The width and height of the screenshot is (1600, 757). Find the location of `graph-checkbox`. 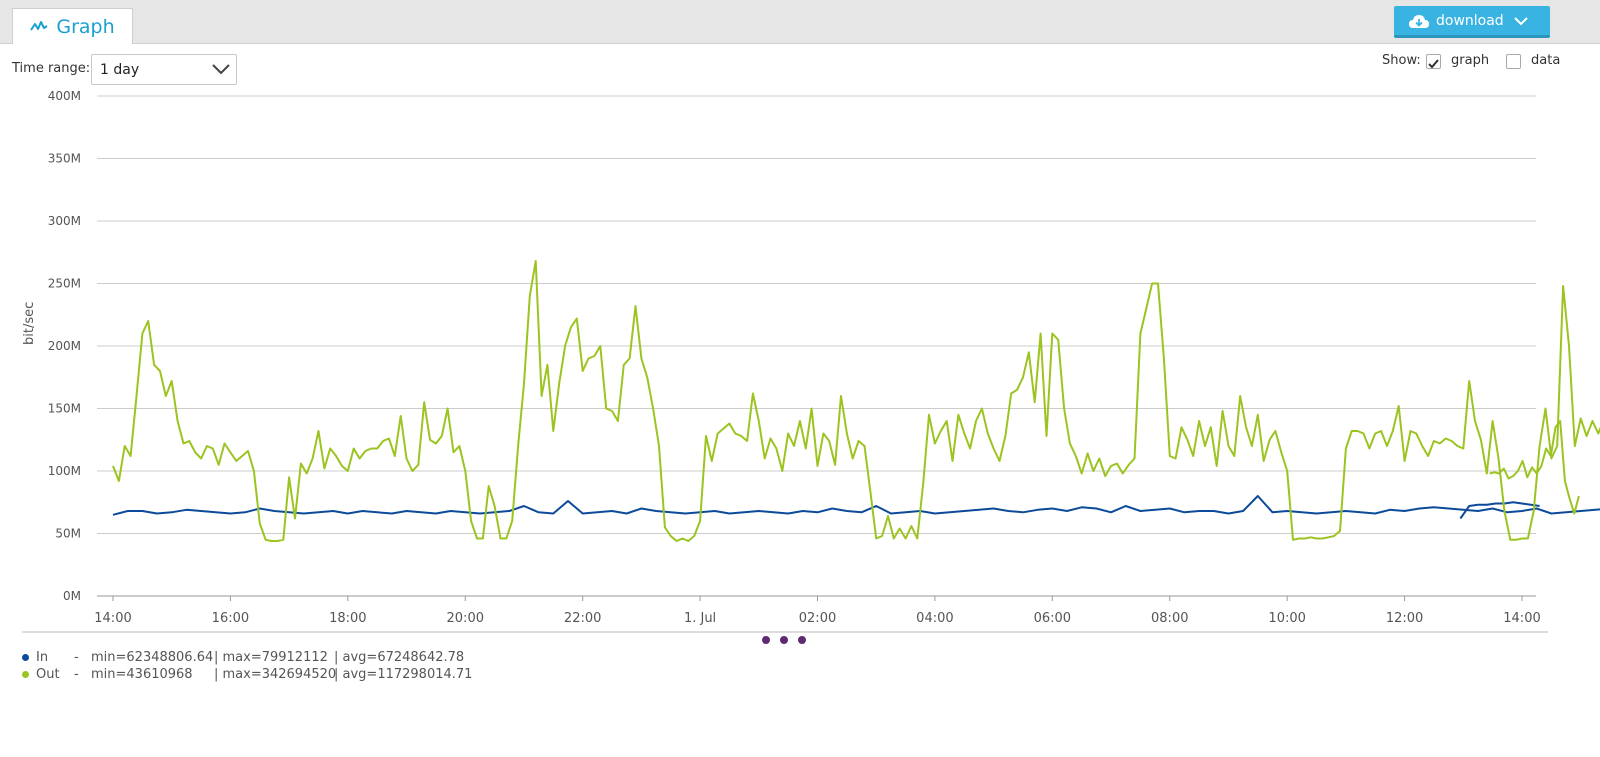

graph-checkbox is located at coordinates (1433, 61).